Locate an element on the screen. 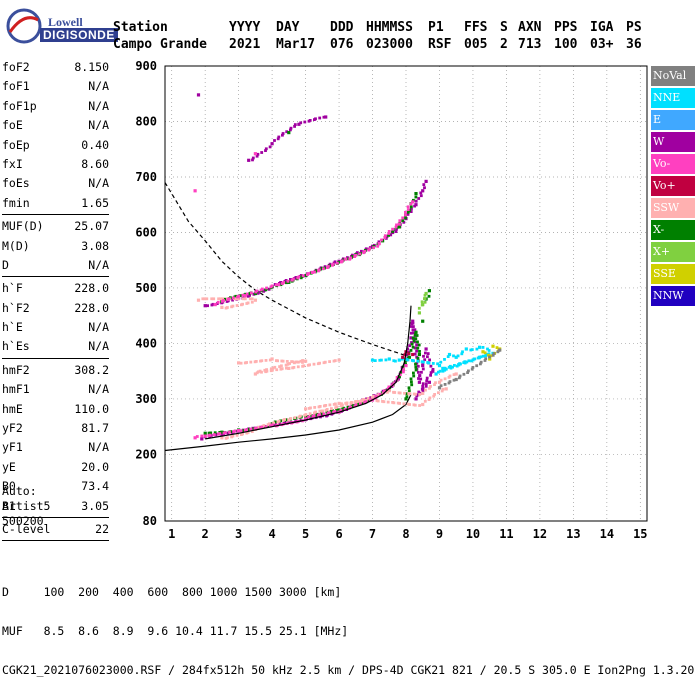 Image resolution: width=700 pixels, height=690 pixels. legend-item-sse: SSE is located at coordinates (673, 274).